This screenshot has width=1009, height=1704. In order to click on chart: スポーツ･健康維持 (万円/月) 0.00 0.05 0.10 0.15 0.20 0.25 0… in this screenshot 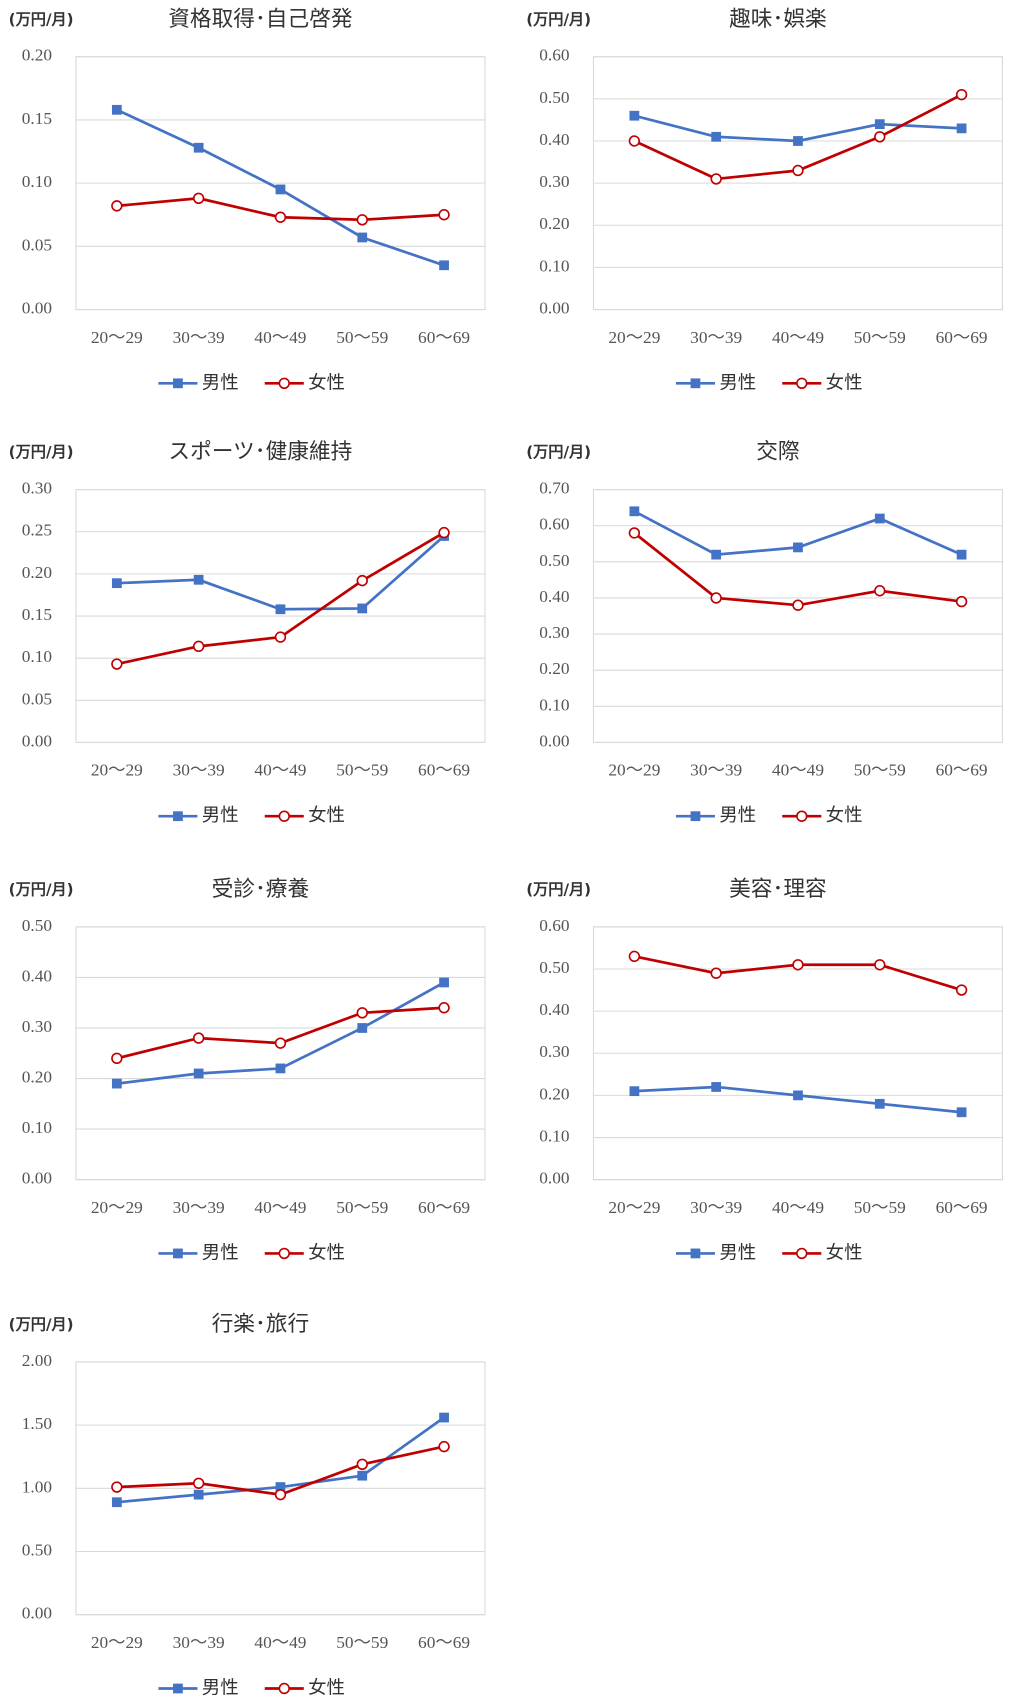, I will do `click(247, 633)`.